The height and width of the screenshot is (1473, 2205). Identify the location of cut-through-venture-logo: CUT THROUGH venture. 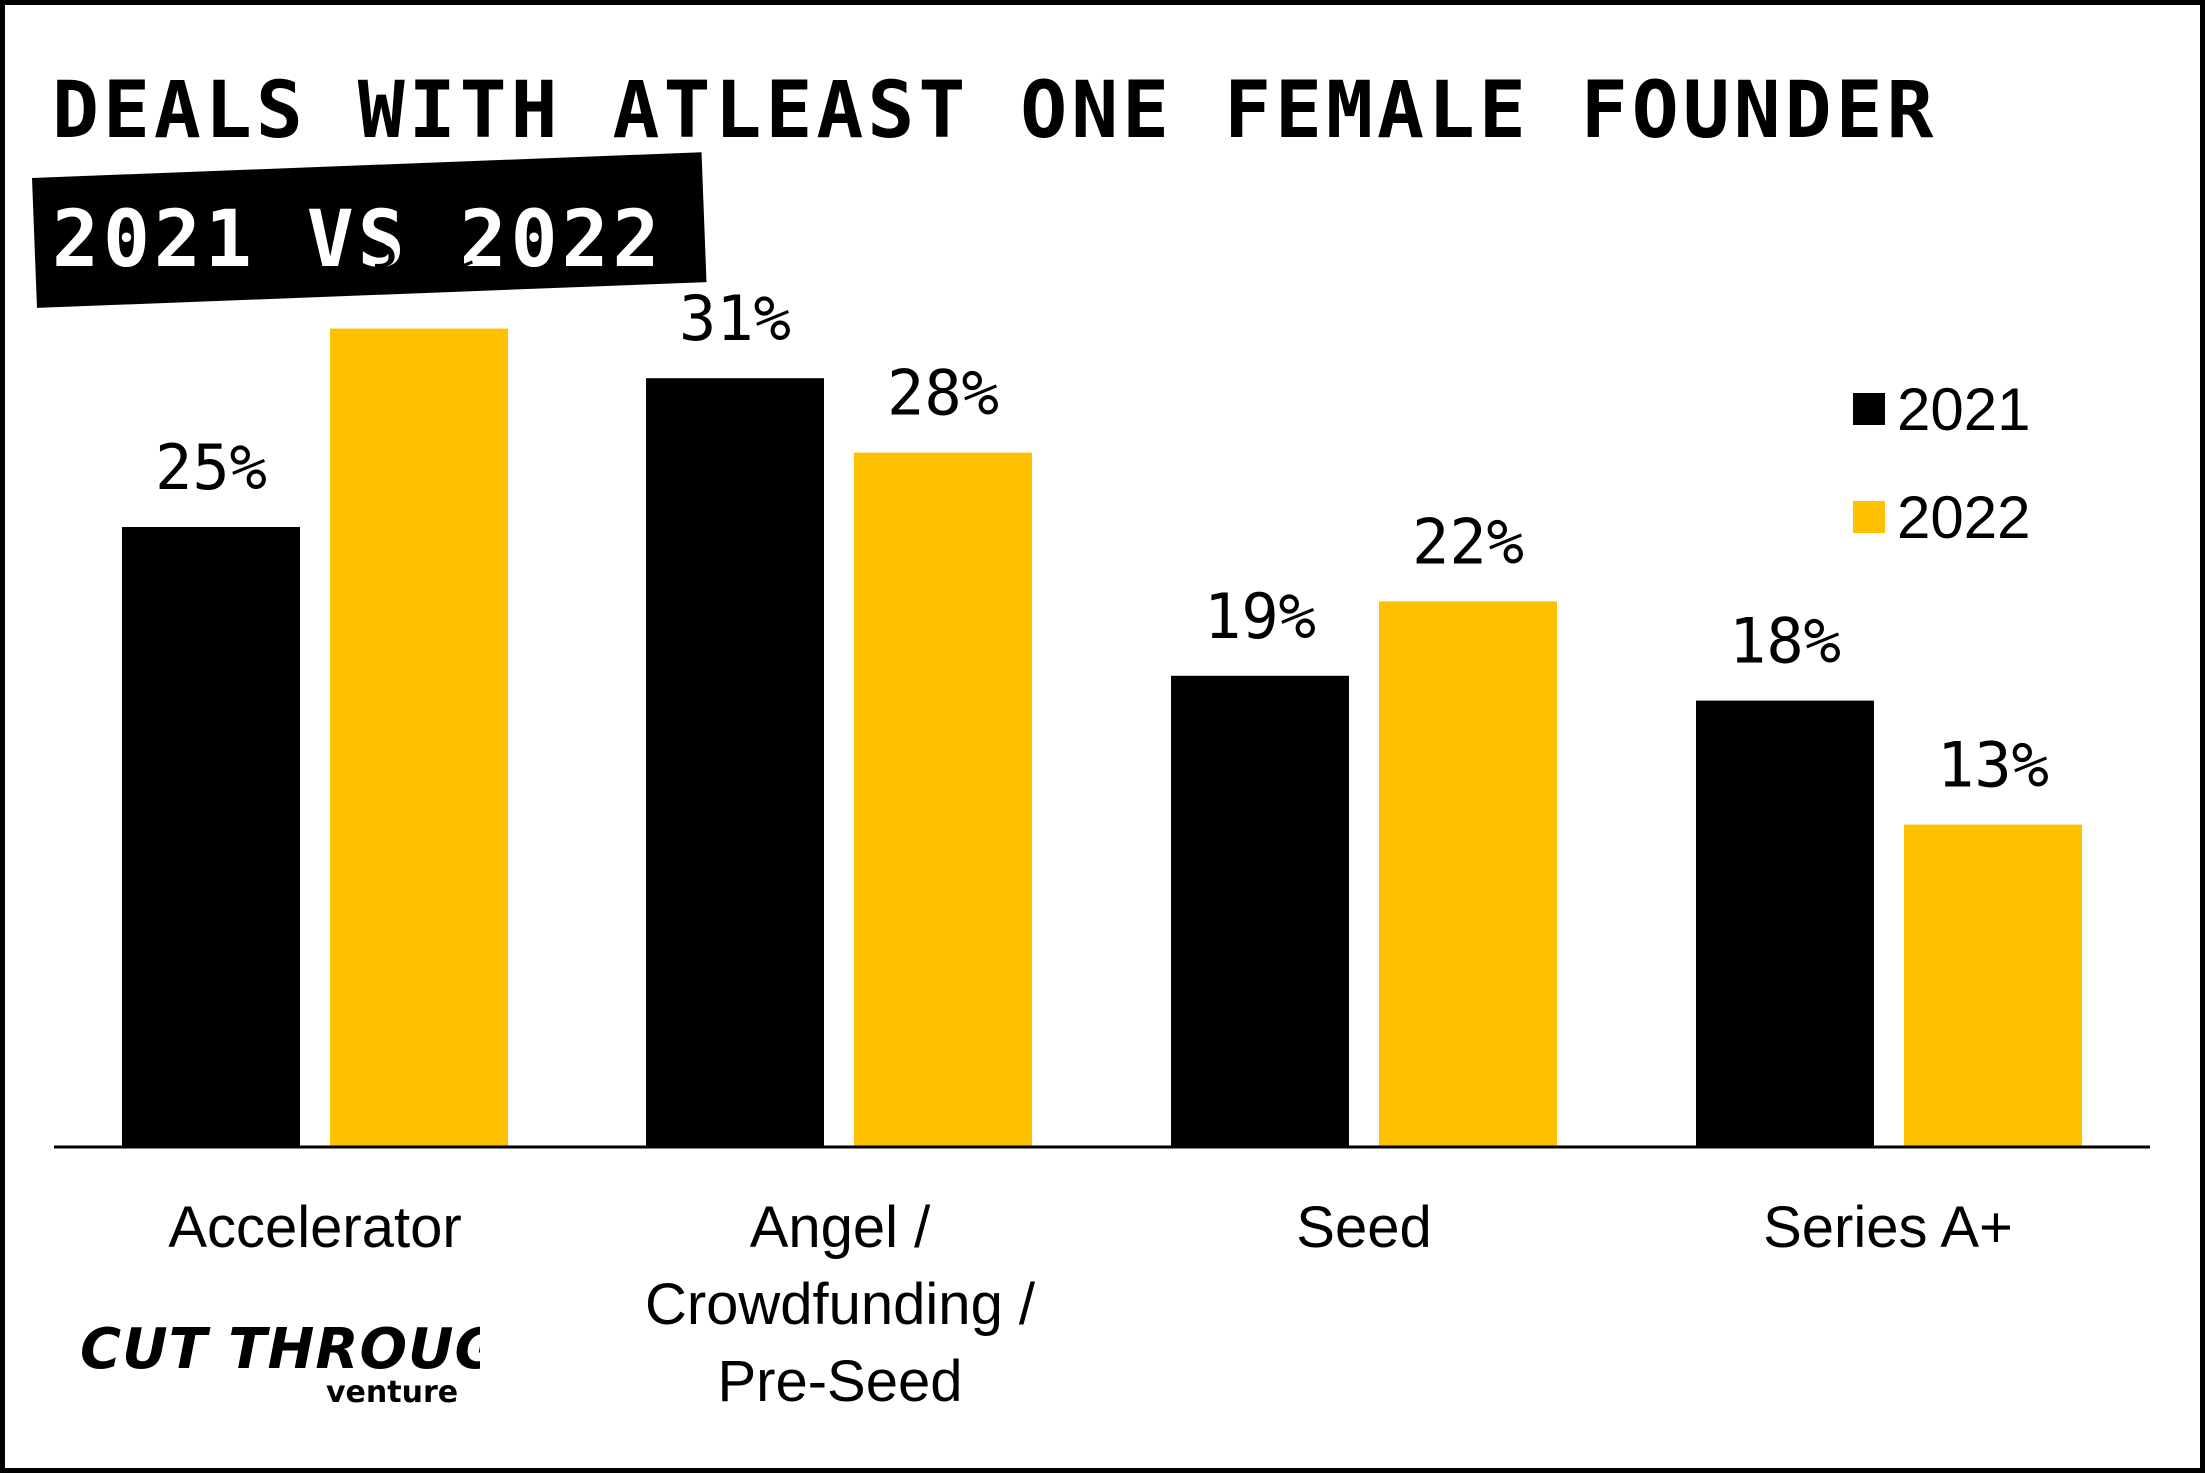
(280, 1363).